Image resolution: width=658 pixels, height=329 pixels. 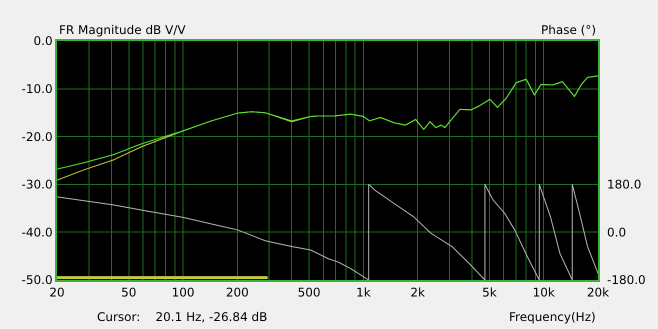 What do you see at coordinates (363, 292) in the screenshot?
I see `x-tick-label: 1k` at bounding box center [363, 292].